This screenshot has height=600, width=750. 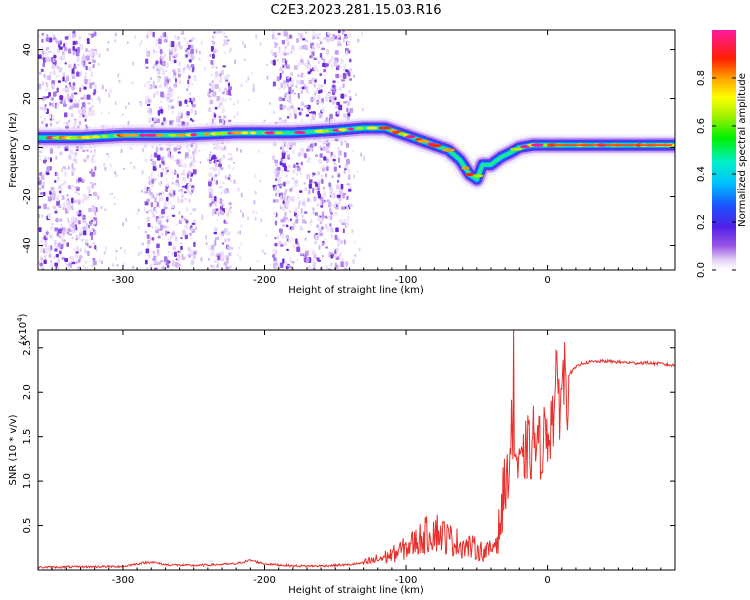 I want to click on colorbar-tick-label: 0.4, so click(x=701, y=174).